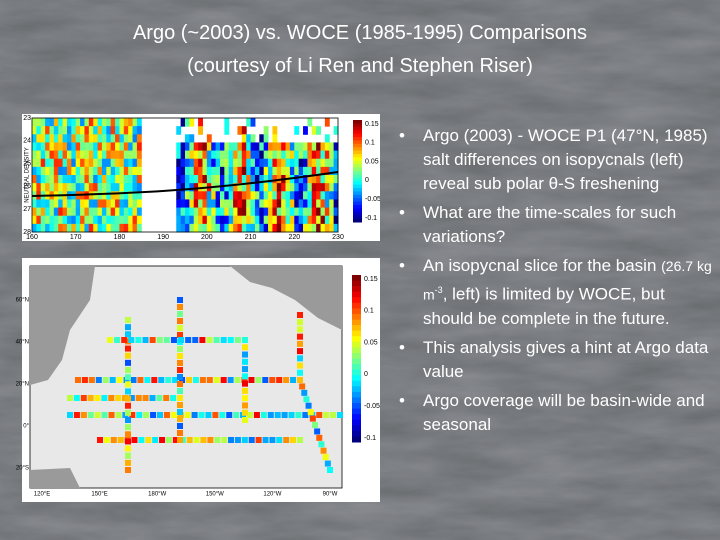 This screenshot has width=720, height=540. Describe the element at coordinates (360, 66) in the screenshot. I see `subtitle: (courtesy of Li Ren and Stephen Riser)` at that location.